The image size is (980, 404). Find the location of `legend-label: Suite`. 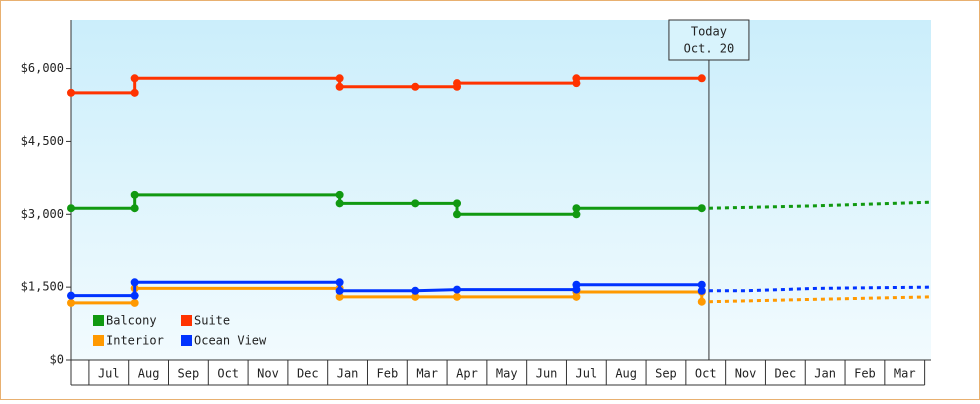

legend-label: Suite is located at coordinates (212, 321).